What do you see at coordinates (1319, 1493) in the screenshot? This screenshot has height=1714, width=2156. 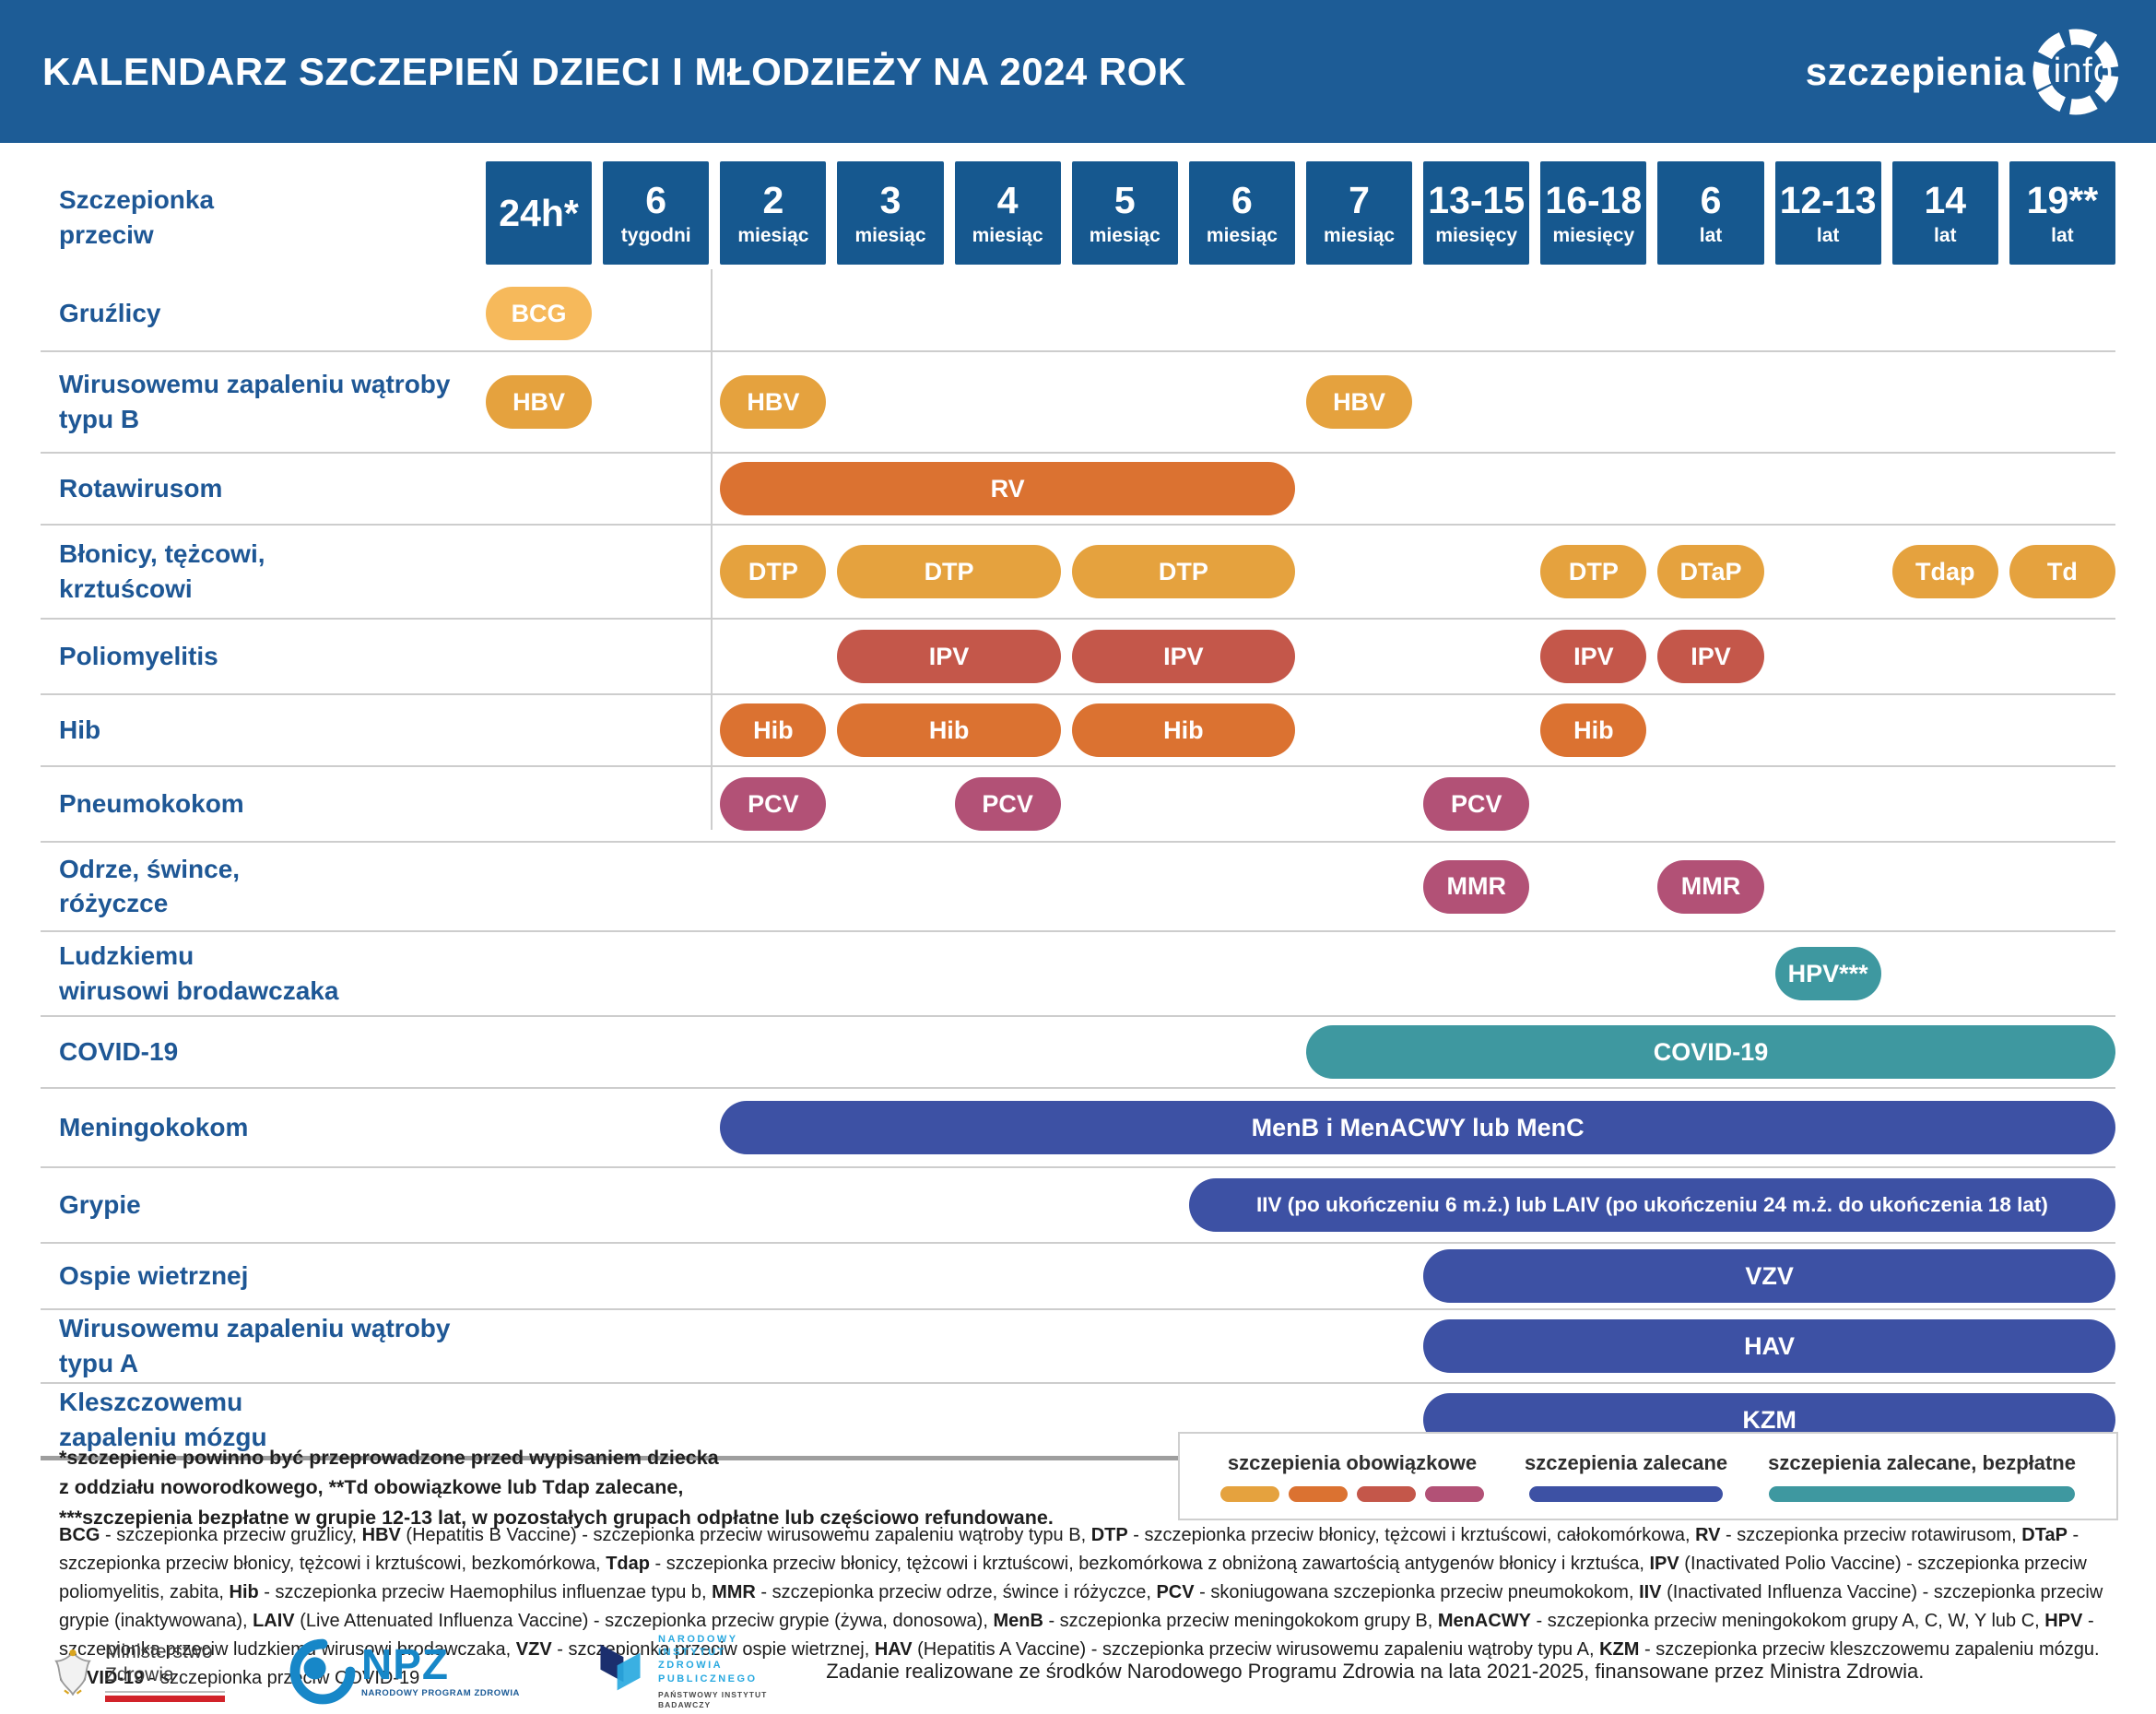 I see `legend-swatch-orange` at bounding box center [1319, 1493].